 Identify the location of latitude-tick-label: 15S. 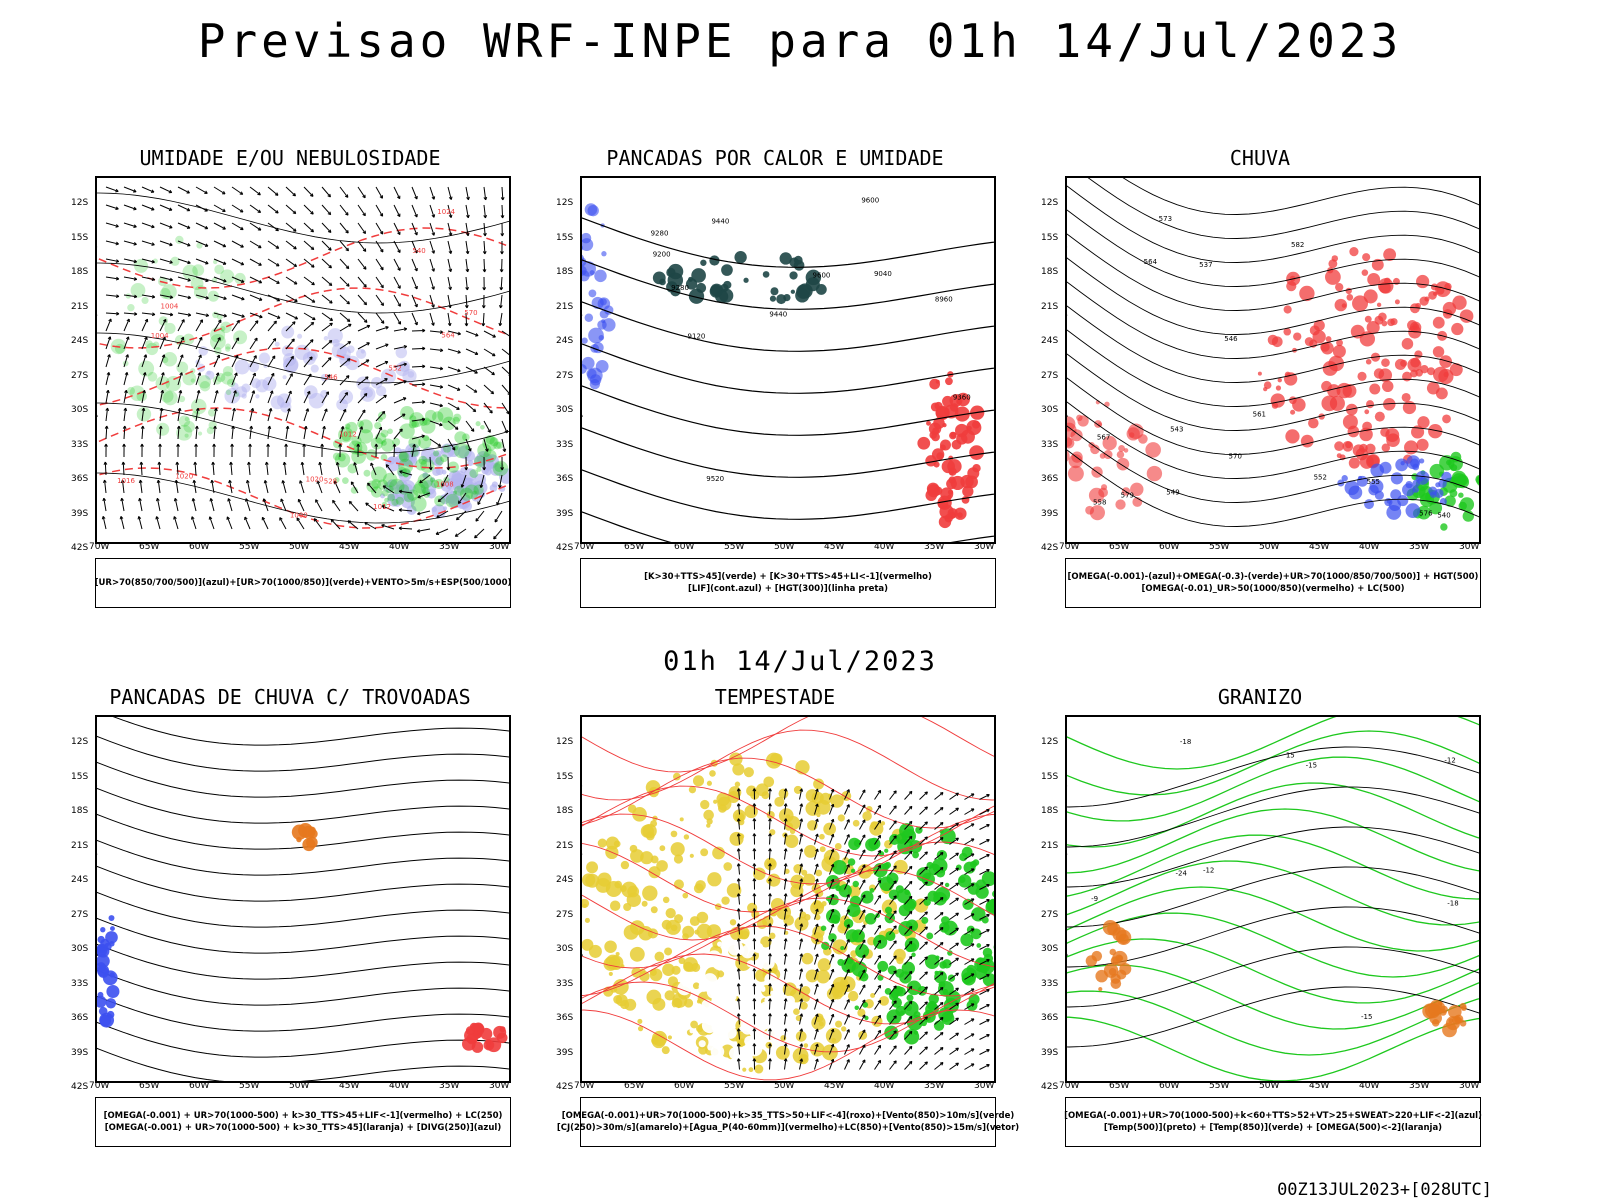
(565, 776).